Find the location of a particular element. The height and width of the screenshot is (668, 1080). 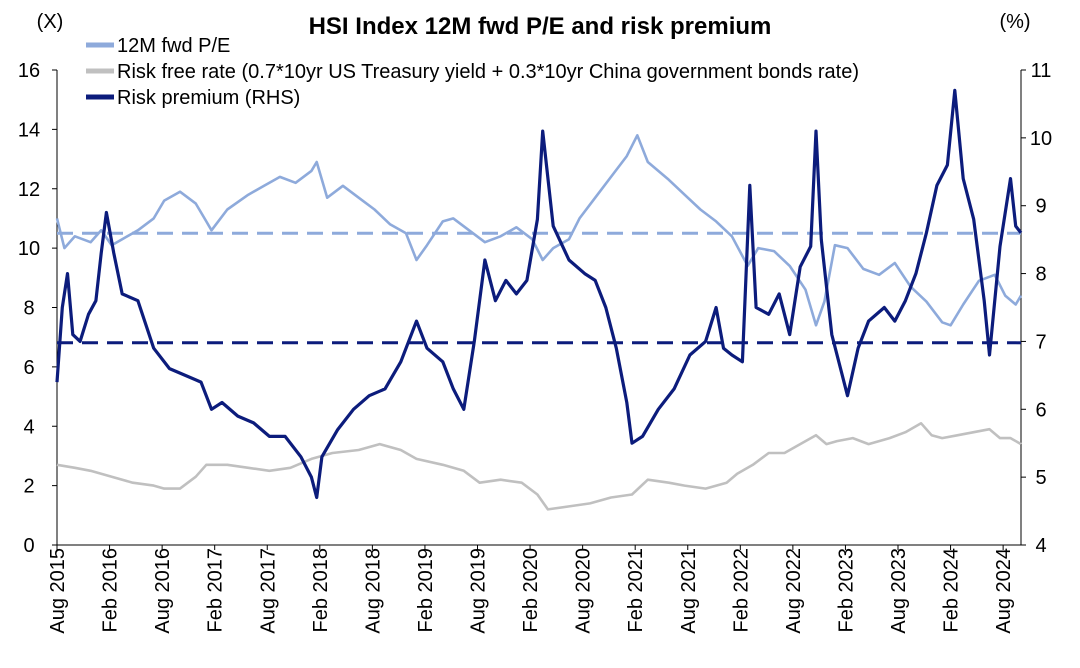

x-tick-label: Aug 2017 is located at coordinates (268, 591).